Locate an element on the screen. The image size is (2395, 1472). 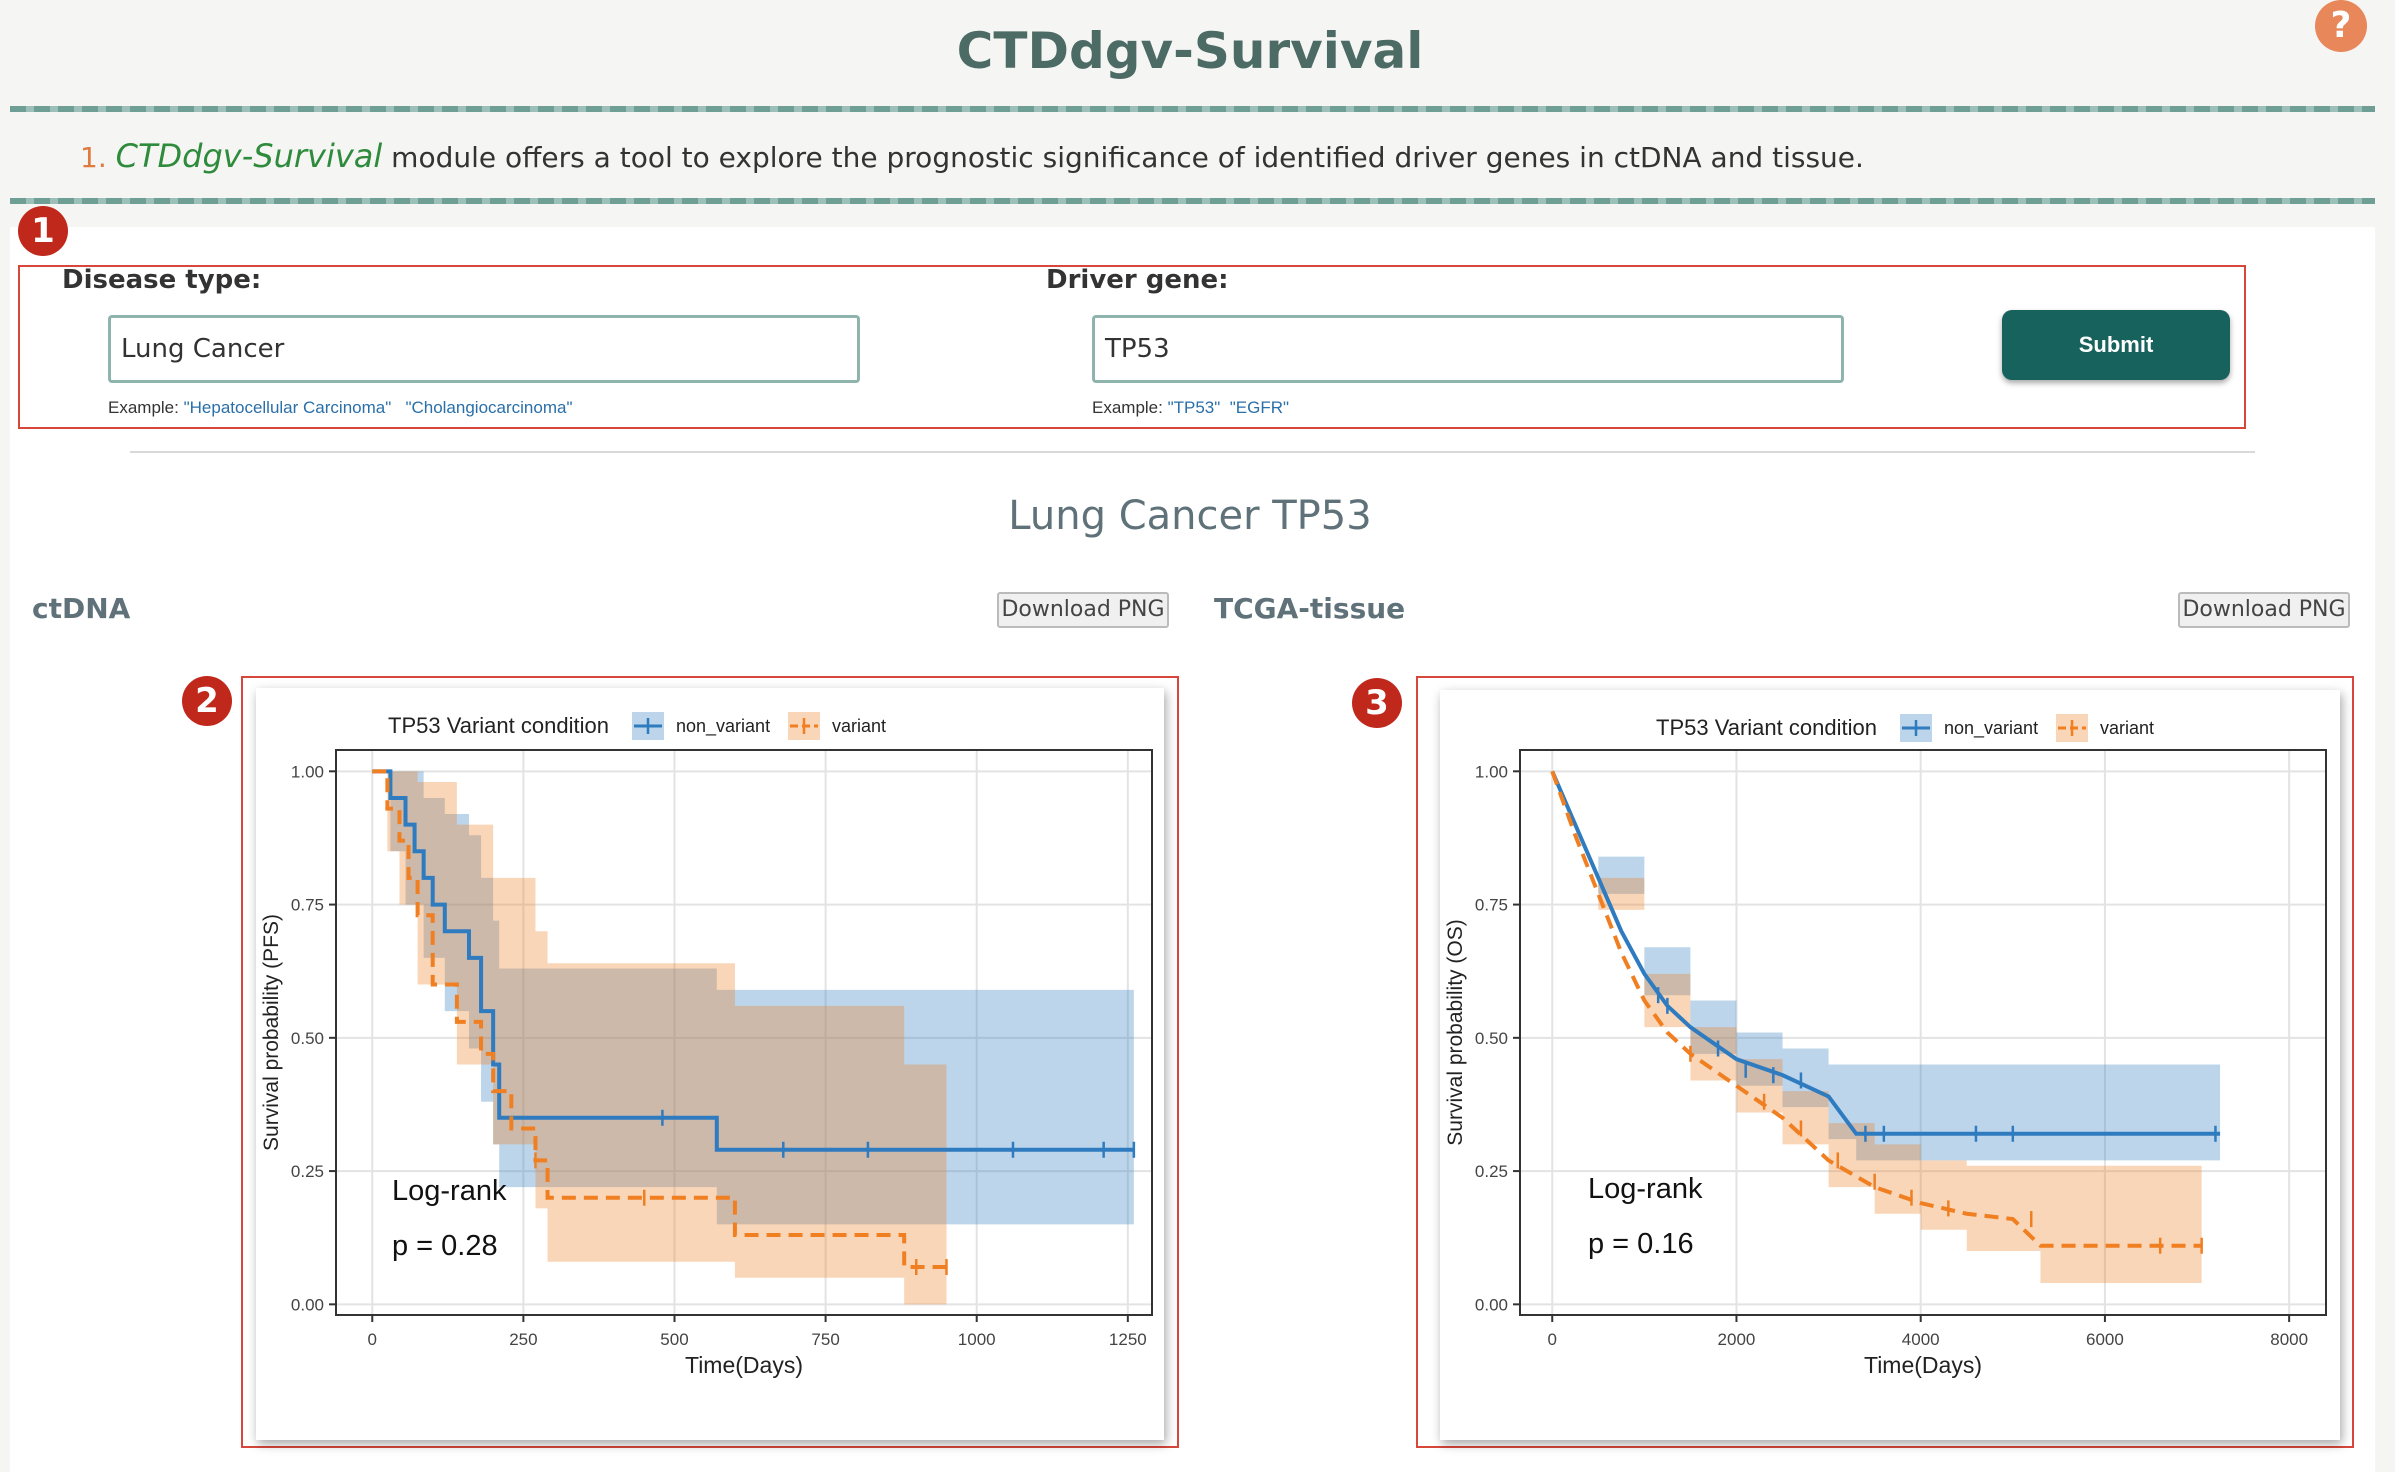
x-tick-label: 1250 is located at coordinates (1128, 1339).